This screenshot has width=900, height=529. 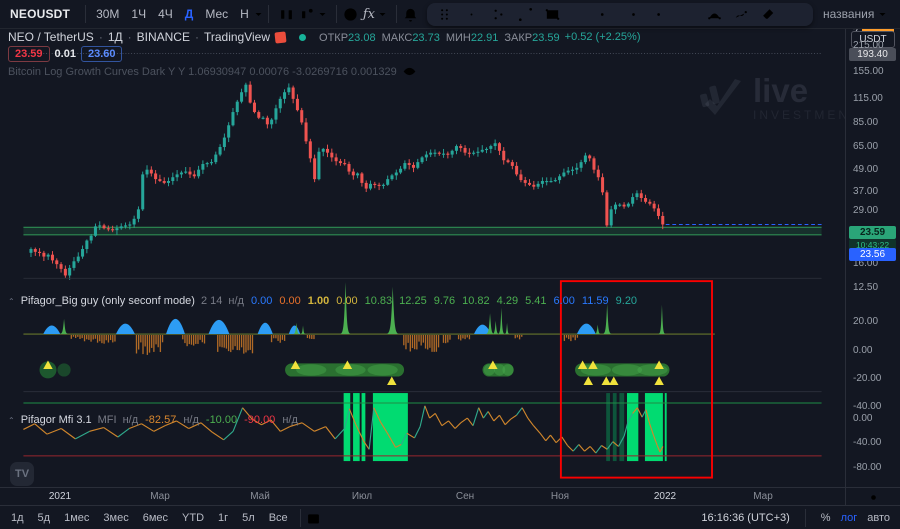 What do you see at coordinates (77, 518) in the screenshot?
I see `range-button-1мес: 1мес` at bounding box center [77, 518].